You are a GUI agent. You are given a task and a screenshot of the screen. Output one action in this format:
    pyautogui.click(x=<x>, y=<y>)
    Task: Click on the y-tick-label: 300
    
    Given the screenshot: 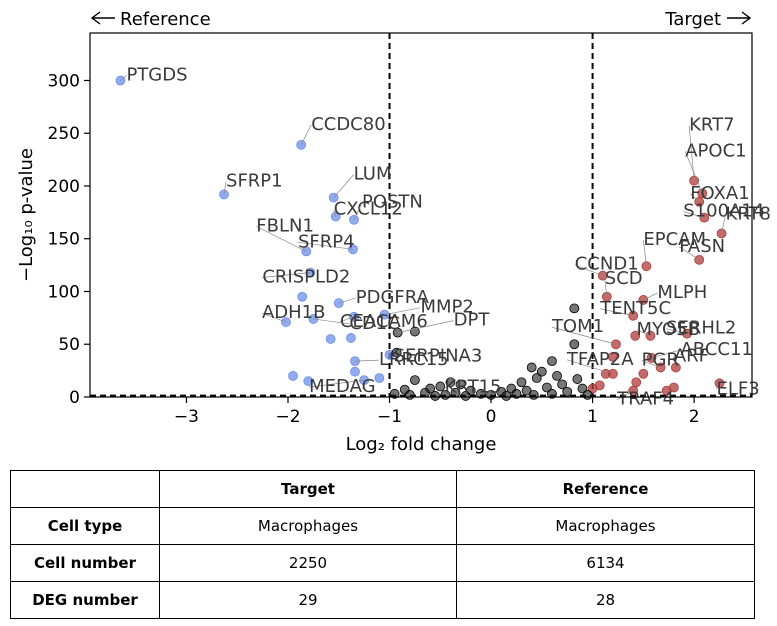 What is the action you would take?
    pyautogui.click(x=64, y=81)
    